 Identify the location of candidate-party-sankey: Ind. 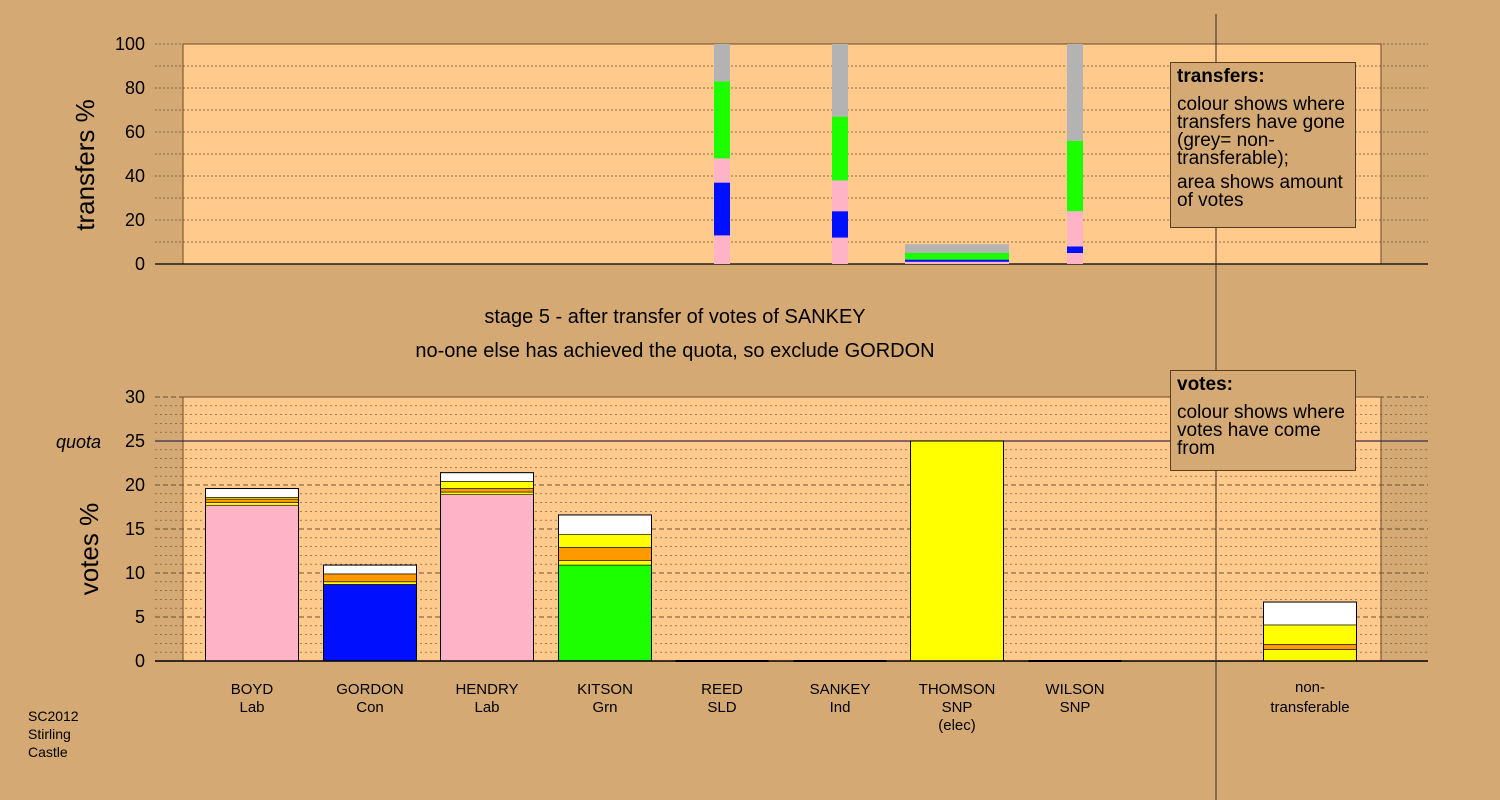
(840, 707).